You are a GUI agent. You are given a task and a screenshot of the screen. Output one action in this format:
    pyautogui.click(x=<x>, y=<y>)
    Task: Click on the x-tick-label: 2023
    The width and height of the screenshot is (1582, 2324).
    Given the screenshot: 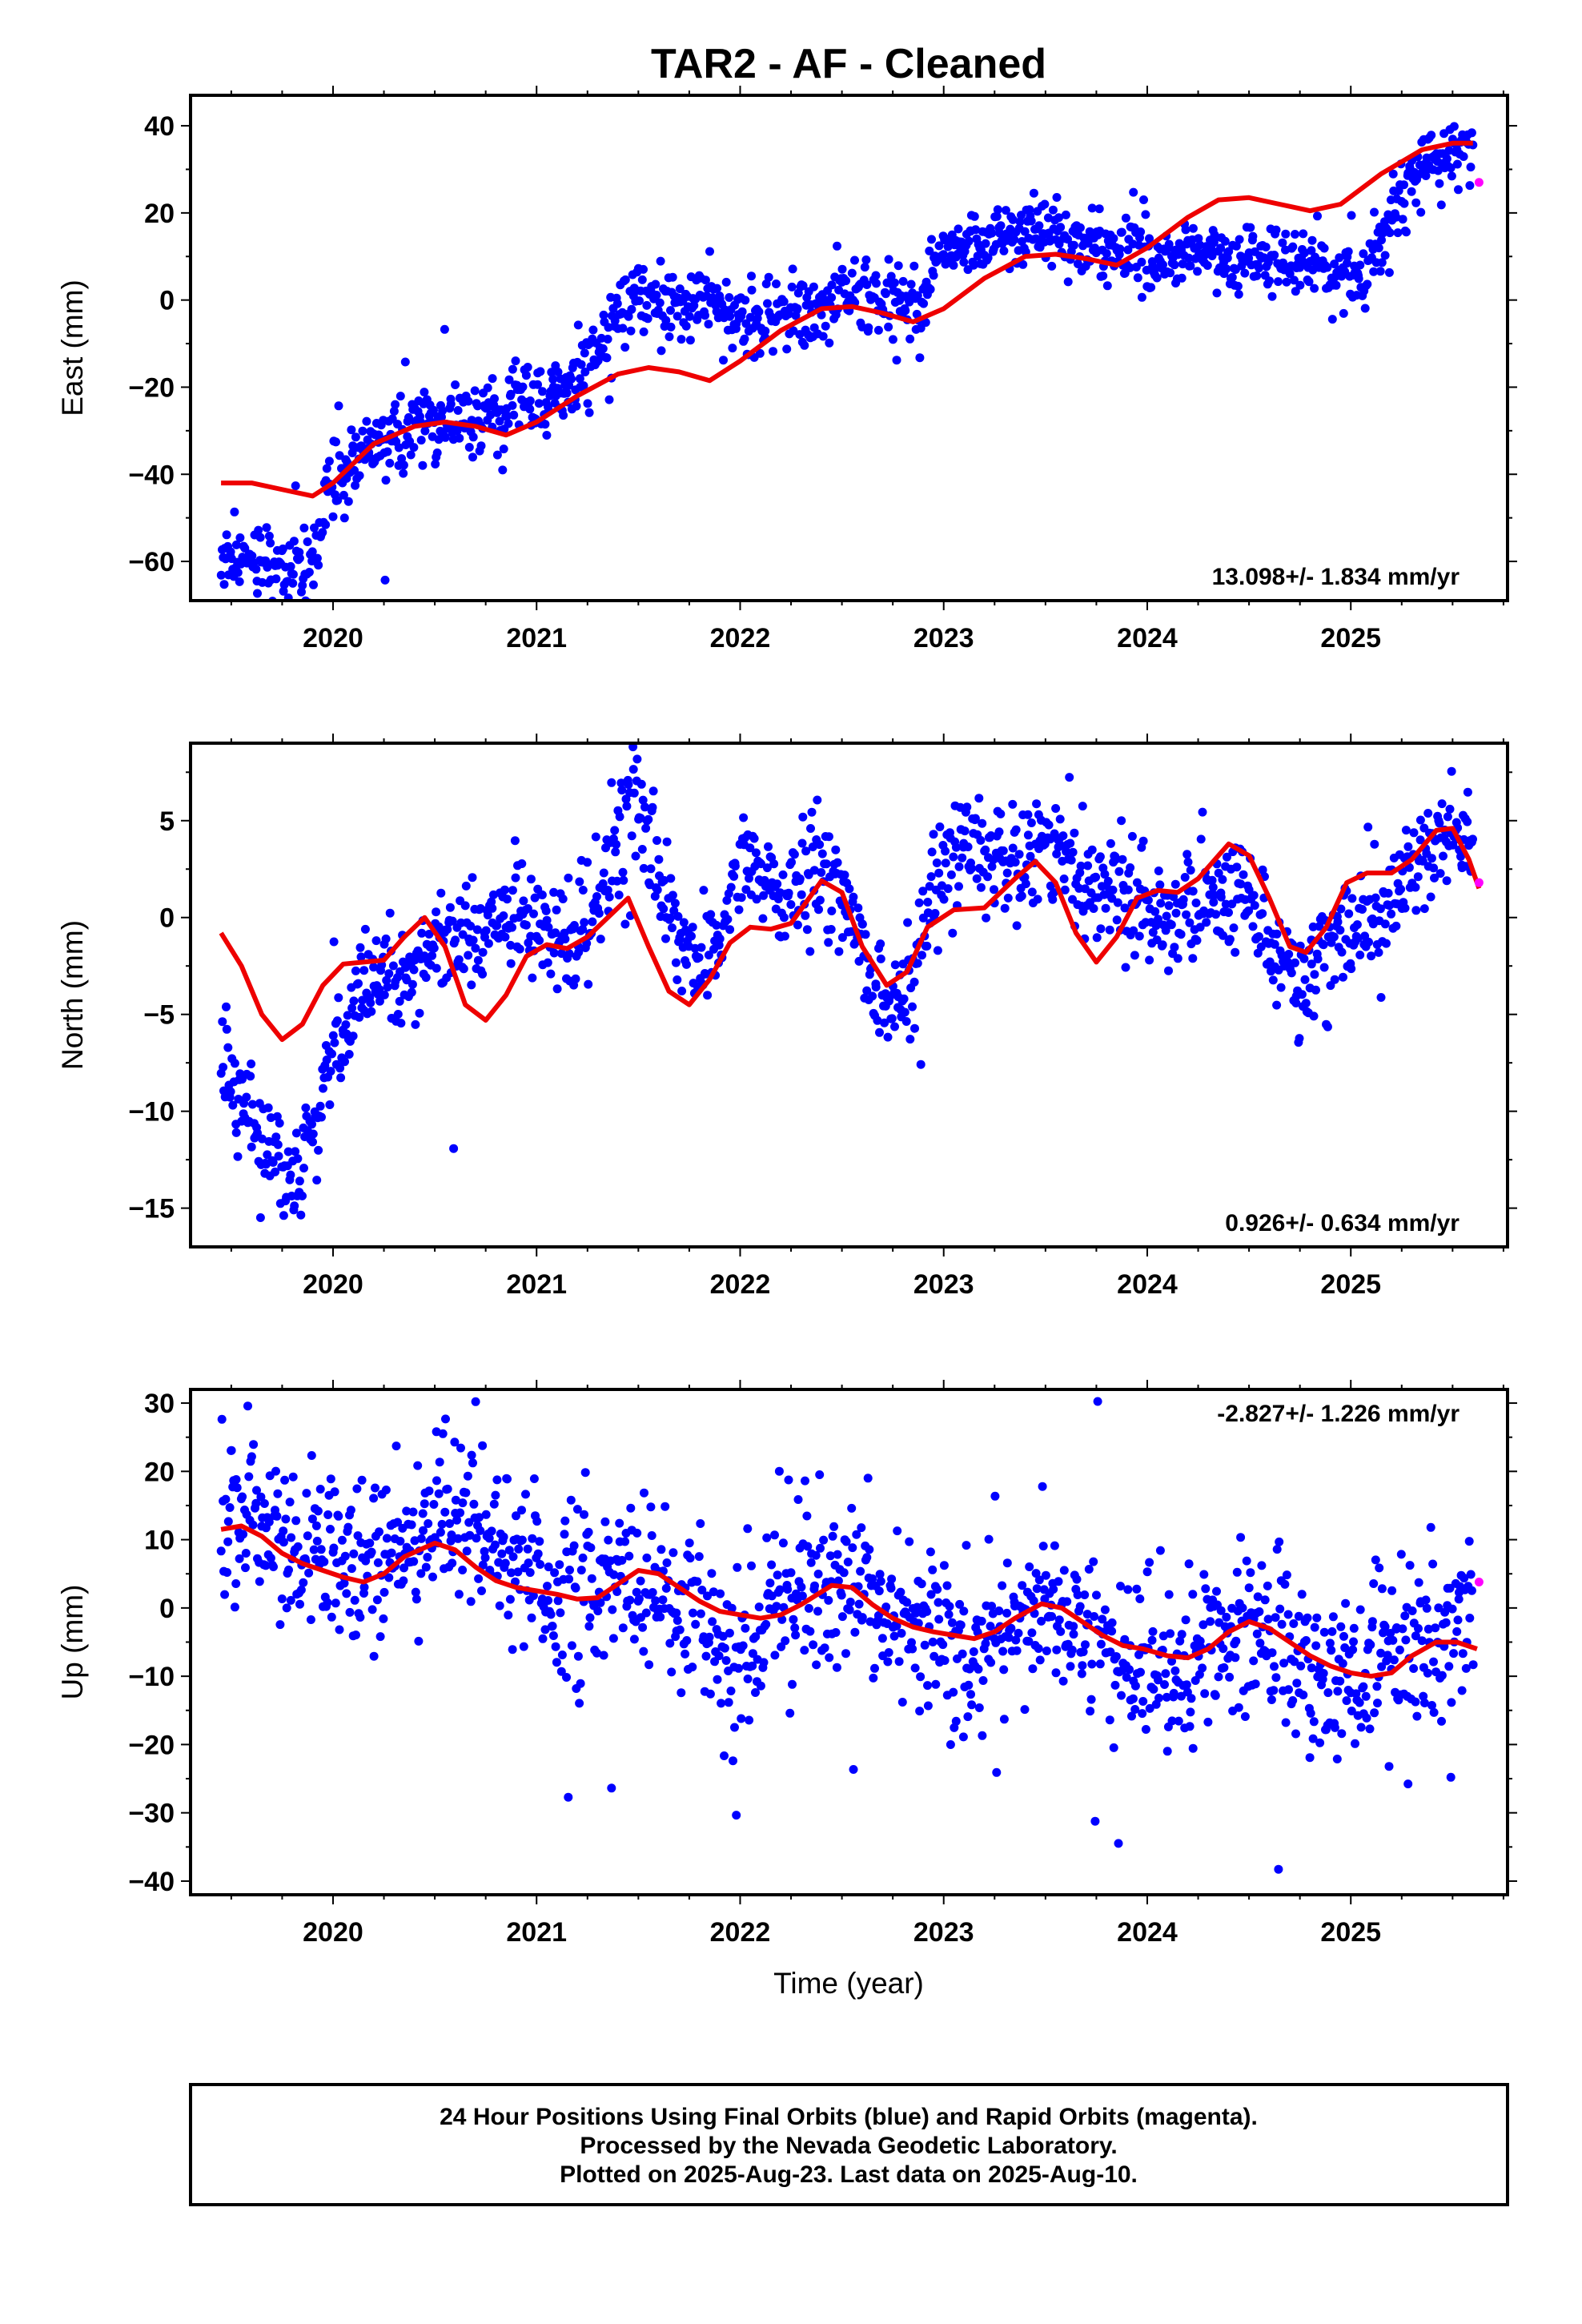 What is the action you would take?
    pyautogui.click(x=944, y=1284)
    